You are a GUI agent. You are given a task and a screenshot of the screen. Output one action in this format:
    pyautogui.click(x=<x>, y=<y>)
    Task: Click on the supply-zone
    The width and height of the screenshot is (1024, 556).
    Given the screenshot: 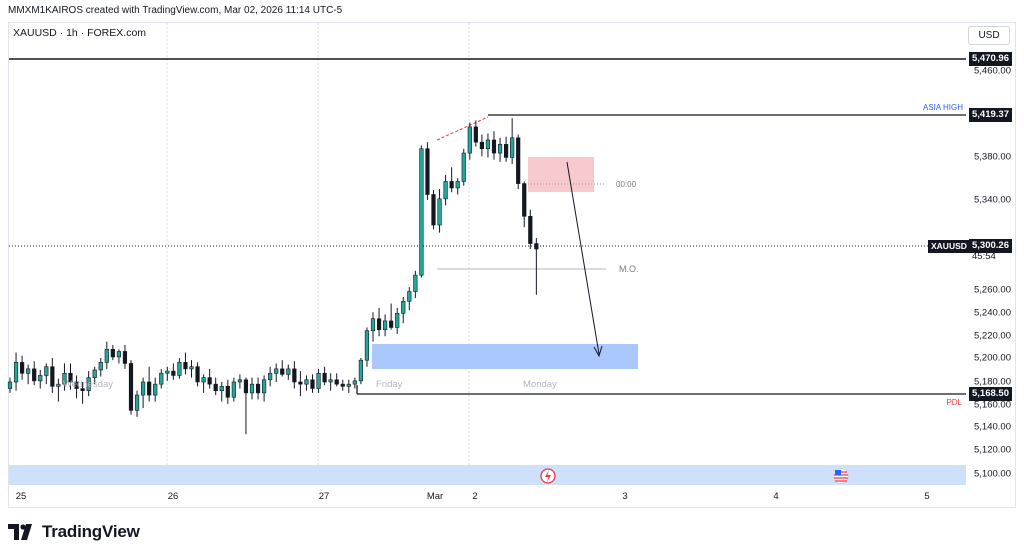 What is the action you would take?
    pyautogui.click(x=561, y=174)
    